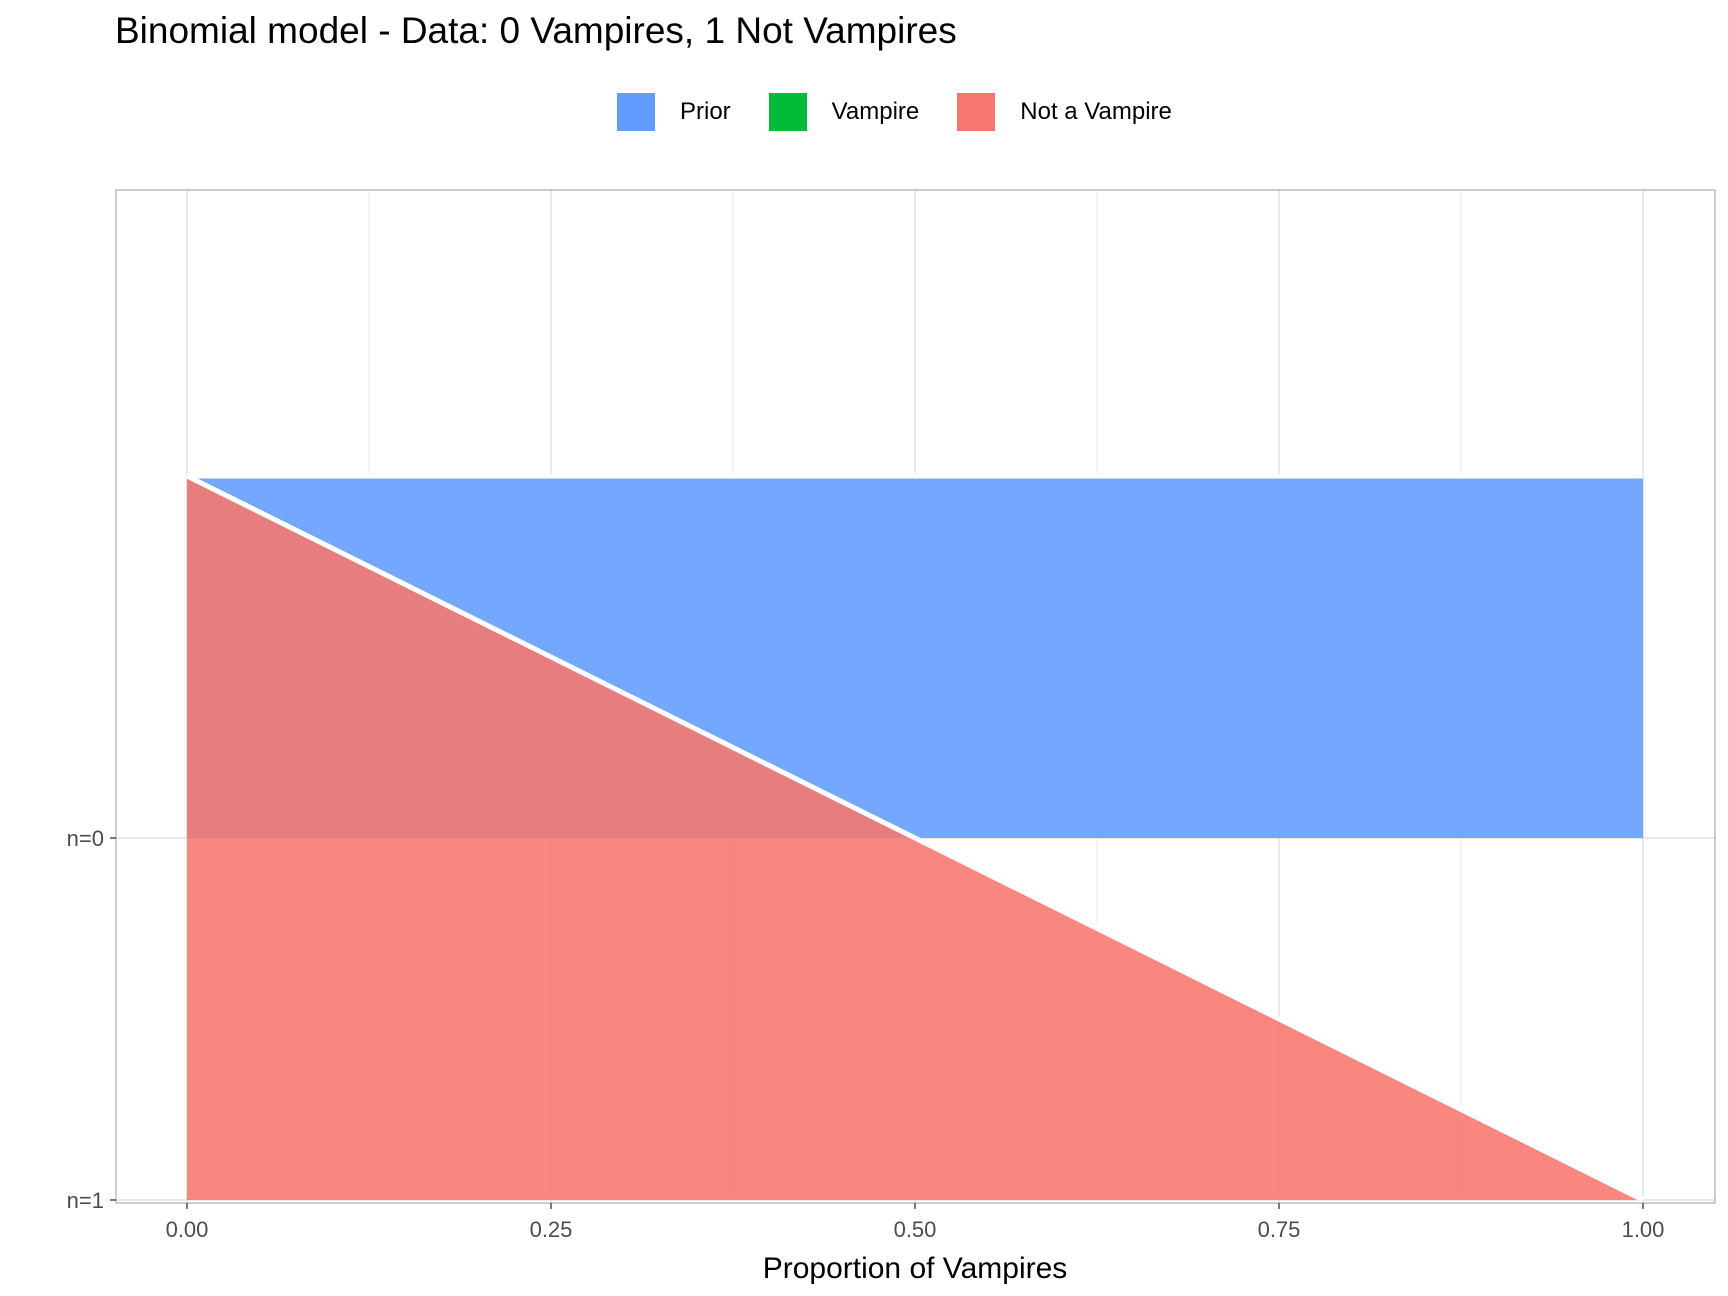 The width and height of the screenshot is (1728, 1296). I want to click on x-tick-label: 0.00, so click(187, 1229).